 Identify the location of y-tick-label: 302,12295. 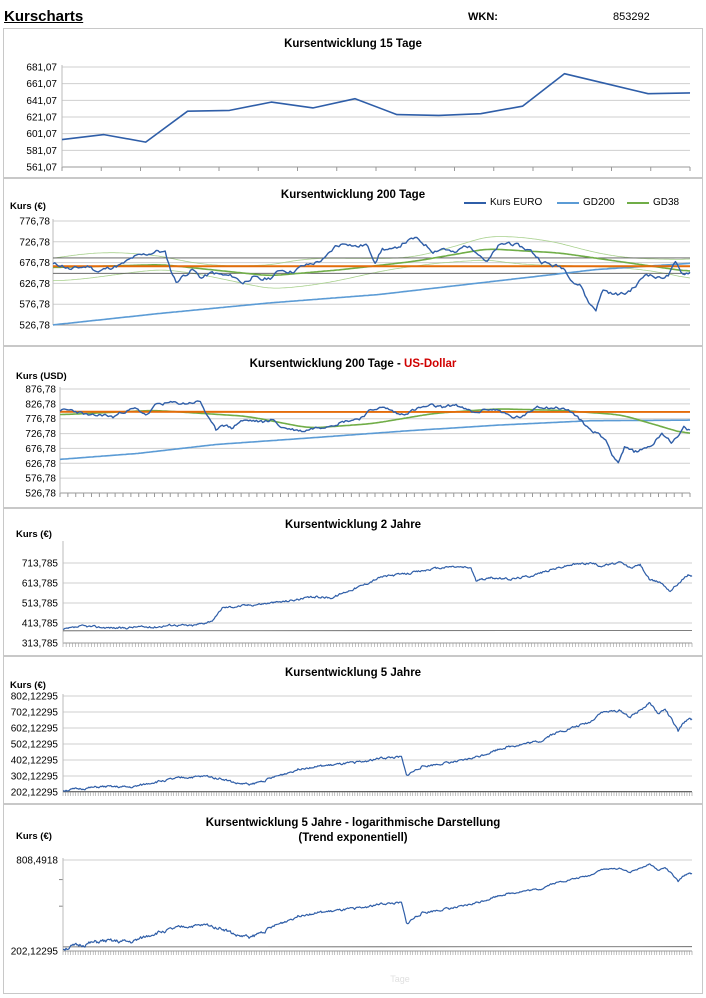
(35, 777).